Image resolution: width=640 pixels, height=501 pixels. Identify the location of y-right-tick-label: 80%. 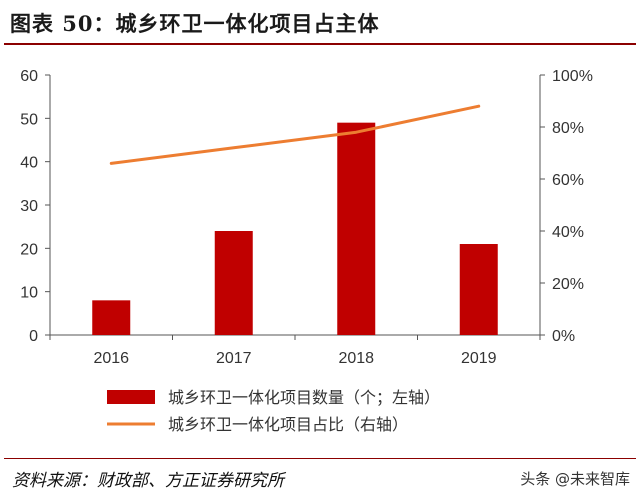
(568, 128).